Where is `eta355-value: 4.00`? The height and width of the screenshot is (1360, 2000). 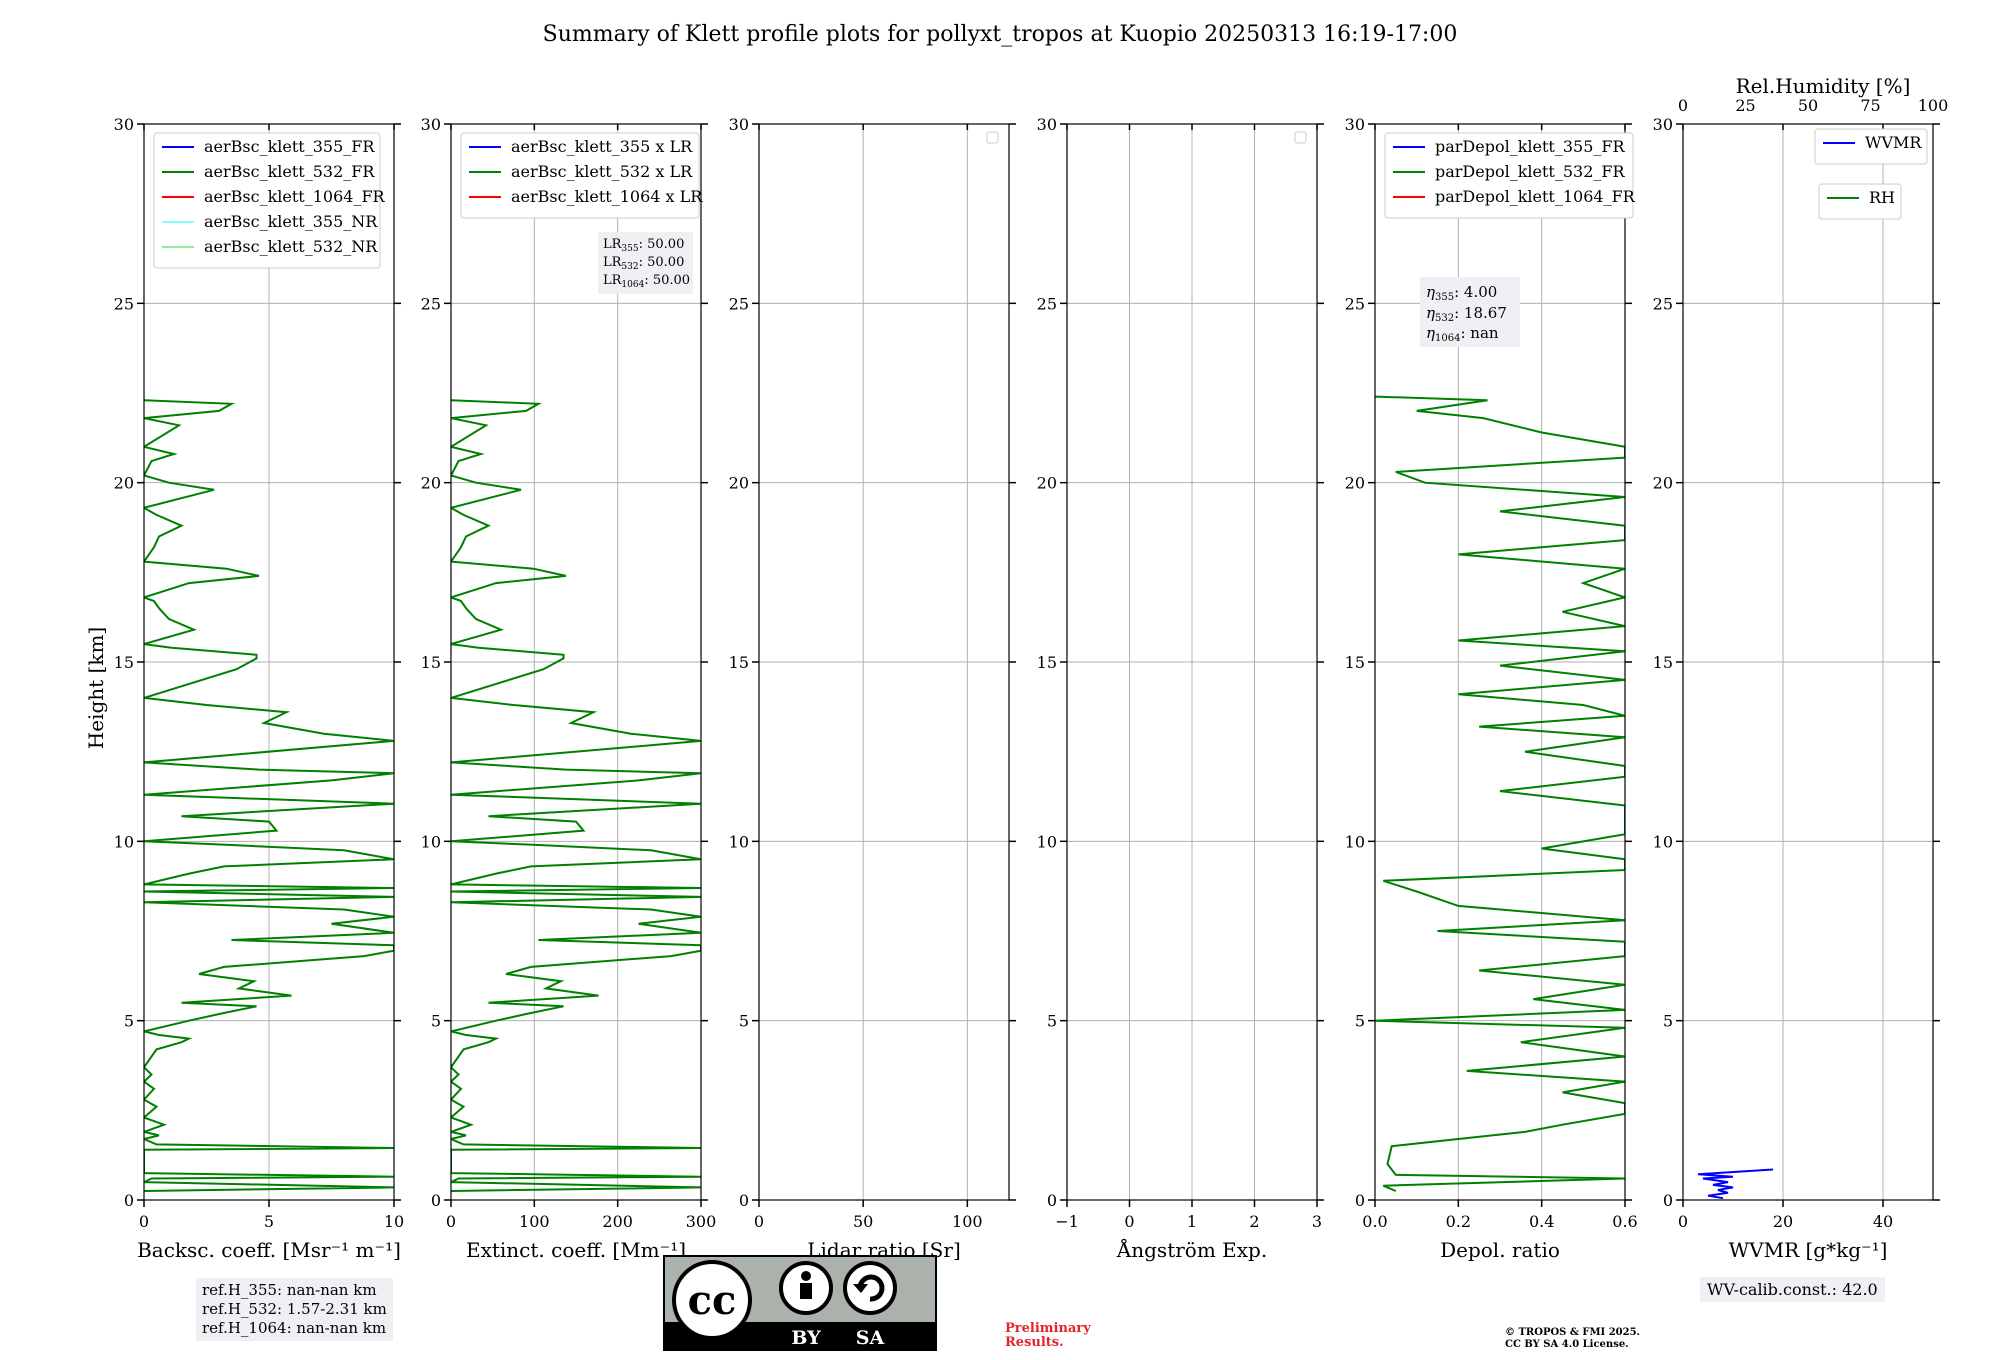
eta355-value: 4.00 is located at coordinates (1480, 292).